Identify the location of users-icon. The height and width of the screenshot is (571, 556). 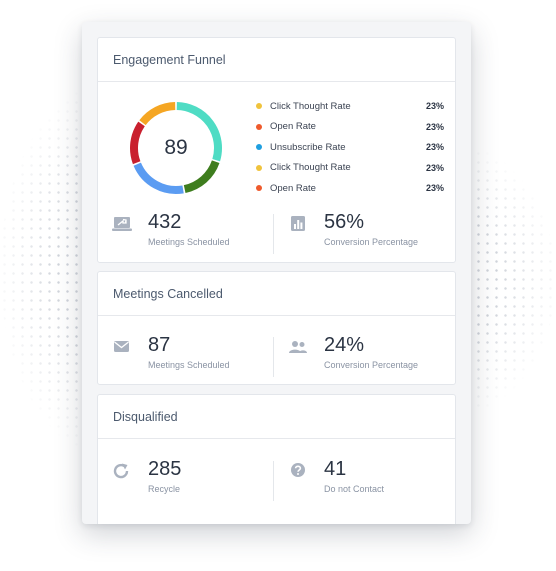
(298, 347).